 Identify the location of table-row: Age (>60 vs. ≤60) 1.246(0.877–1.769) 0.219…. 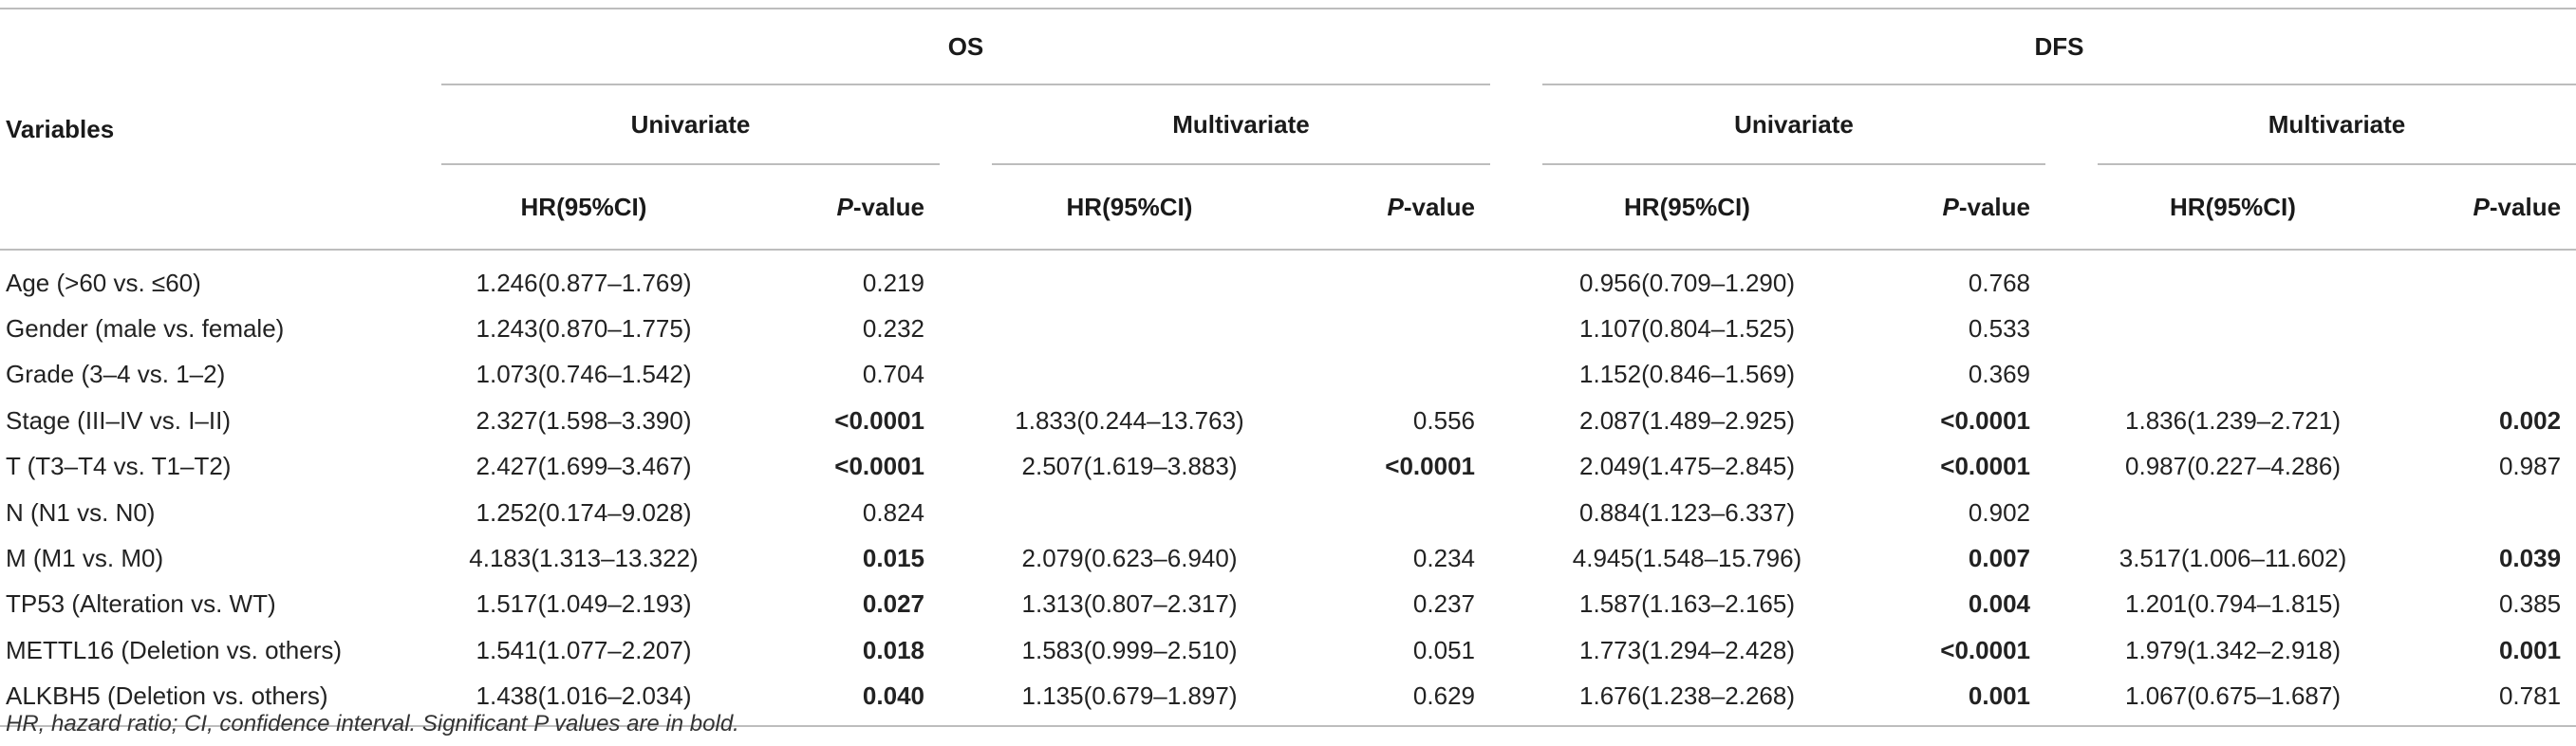
(1288, 278).